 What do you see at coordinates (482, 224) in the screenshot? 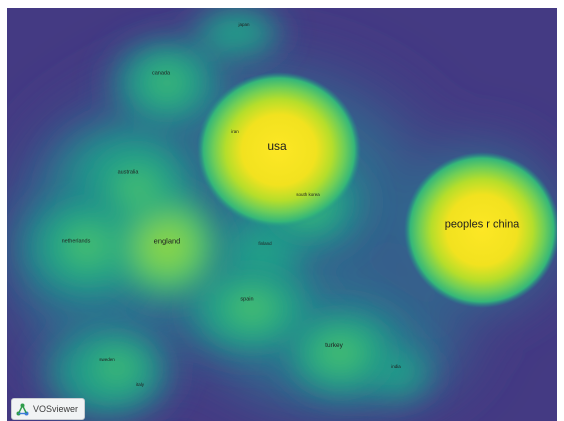
I see `map-label-peoples-r-china: peoples r china` at bounding box center [482, 224].